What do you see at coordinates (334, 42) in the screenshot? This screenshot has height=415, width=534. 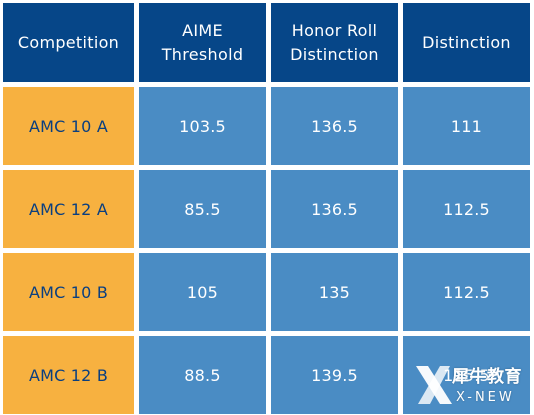 I see `header-honor-roll-distinction: Honor Roll Distinction` at bounding box center [334, 42].